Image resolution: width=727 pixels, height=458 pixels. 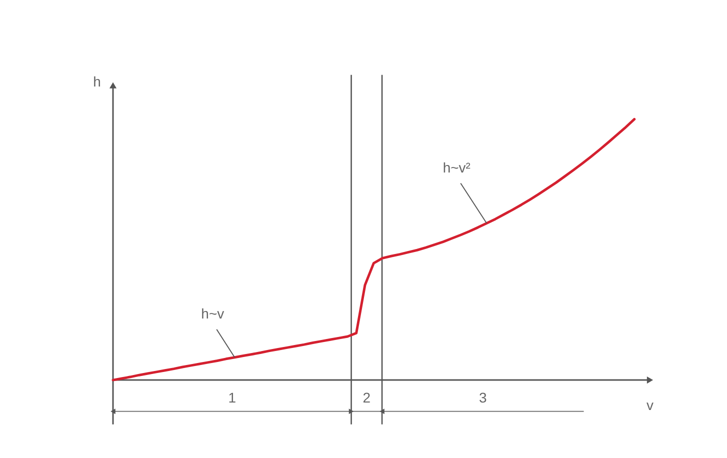 What do you see at coordinates (483, 397) in the screenshot?
I see `text: 3` at bounding box center [483, 397].